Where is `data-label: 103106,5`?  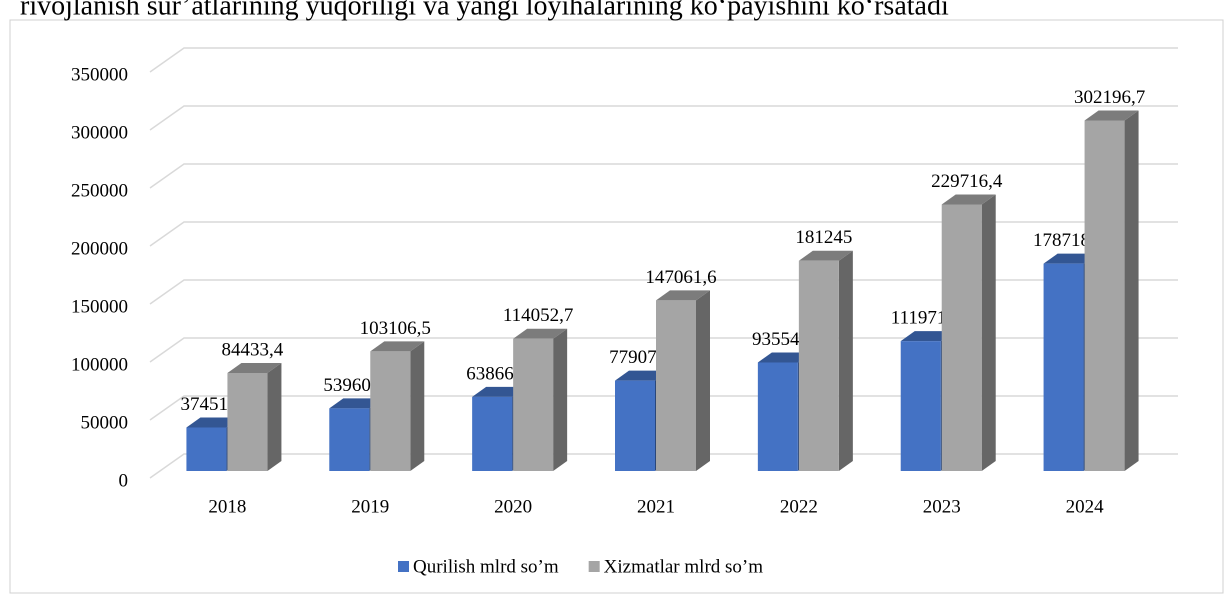 data-label: 103106,5 is located at coordinates (395, 328).